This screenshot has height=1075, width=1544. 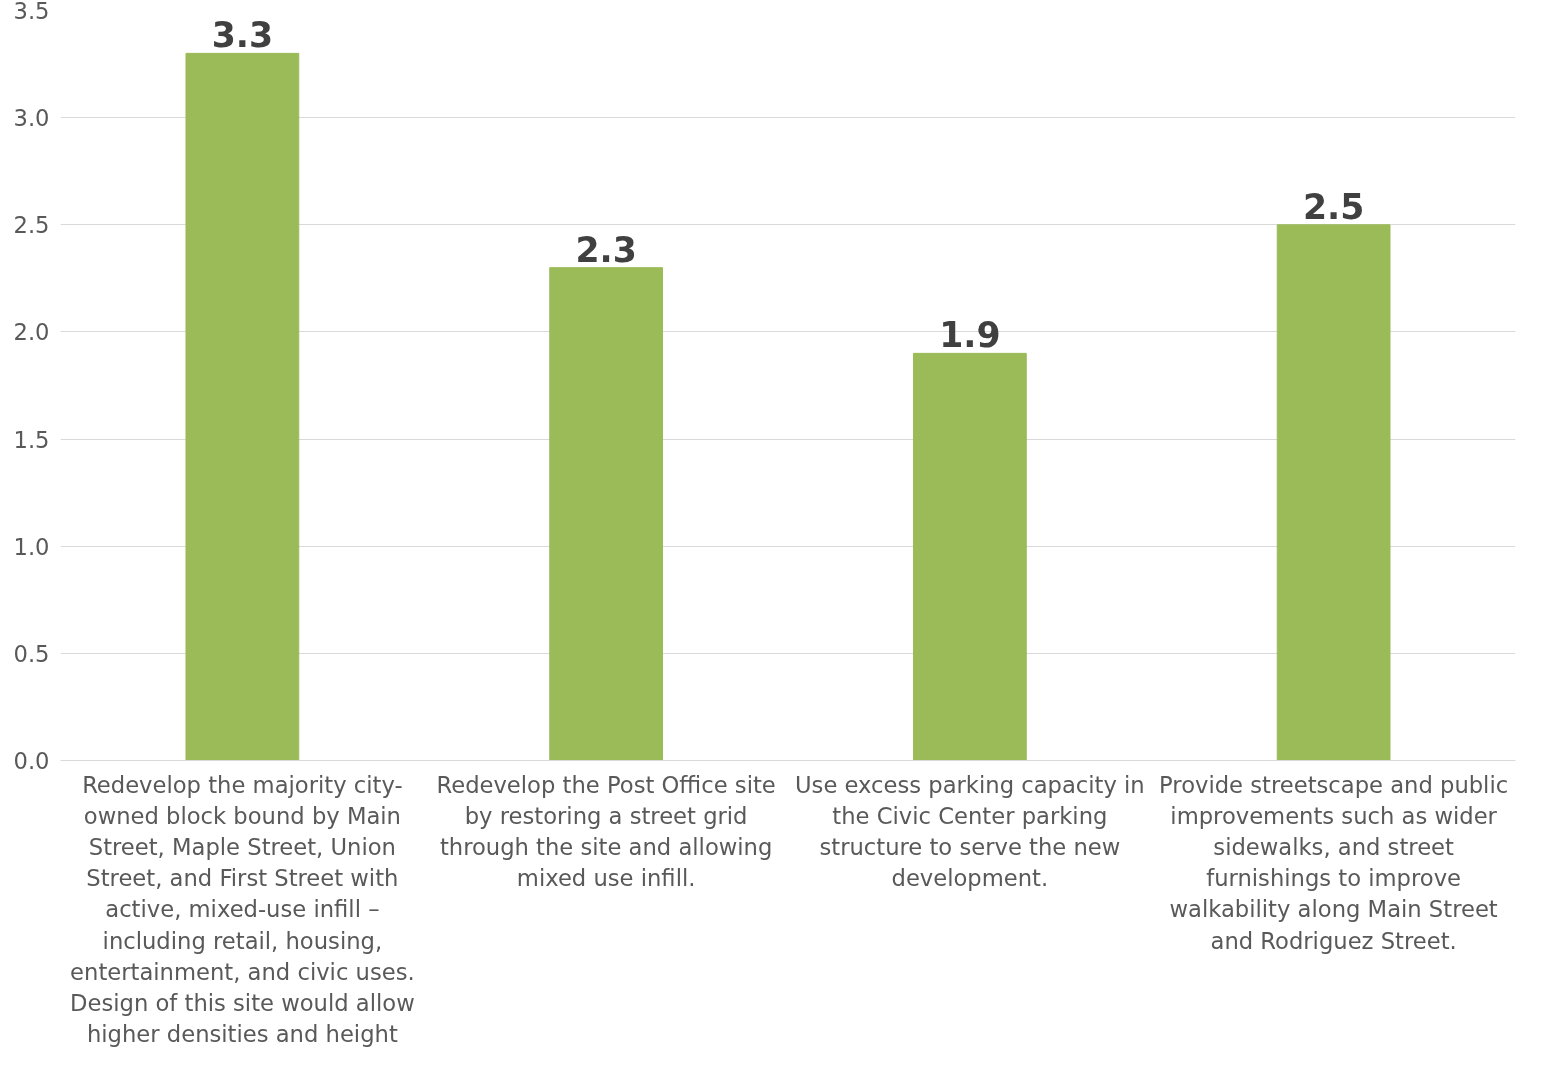 What do you see at coordinates (31, 439) in the screenshot?
I see `y-tick-label: 1.5` at bounding box center [31, 439].